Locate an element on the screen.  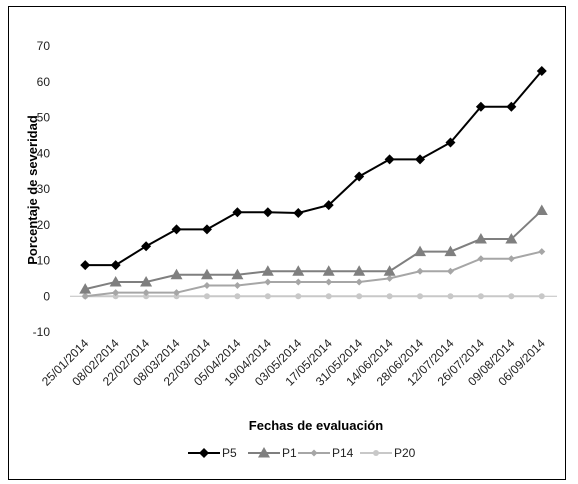
legend-item-p14: P14 is located at coordinates (326, 453).